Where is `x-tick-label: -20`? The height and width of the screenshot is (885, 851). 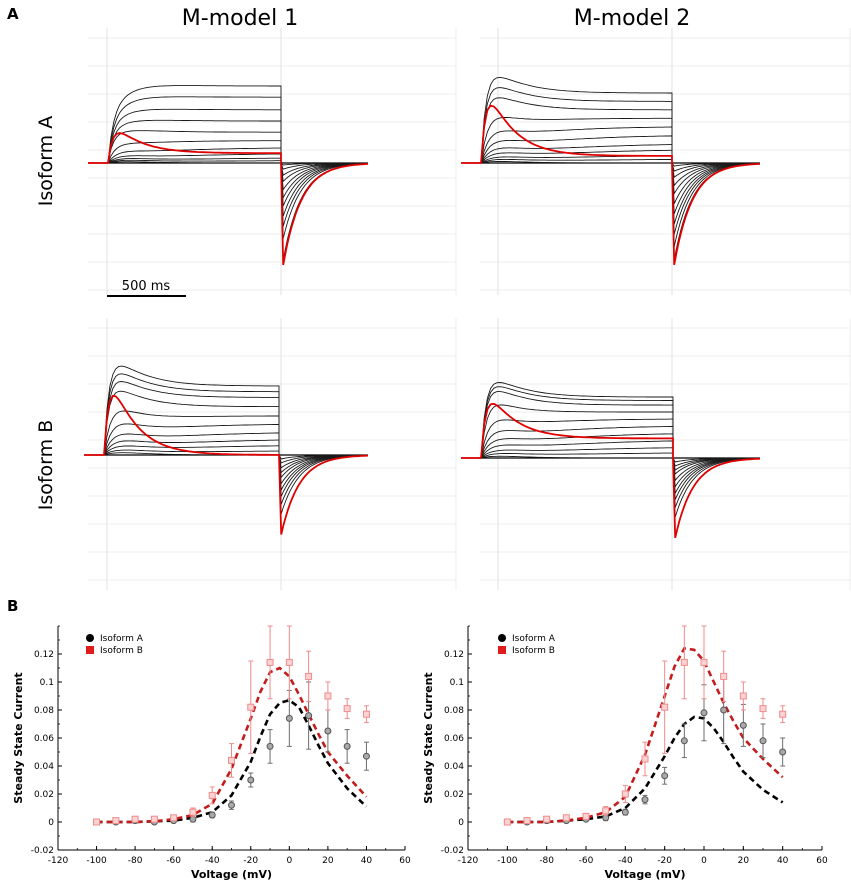 x-tick-label: -20 is located at coordinates (250, 861).